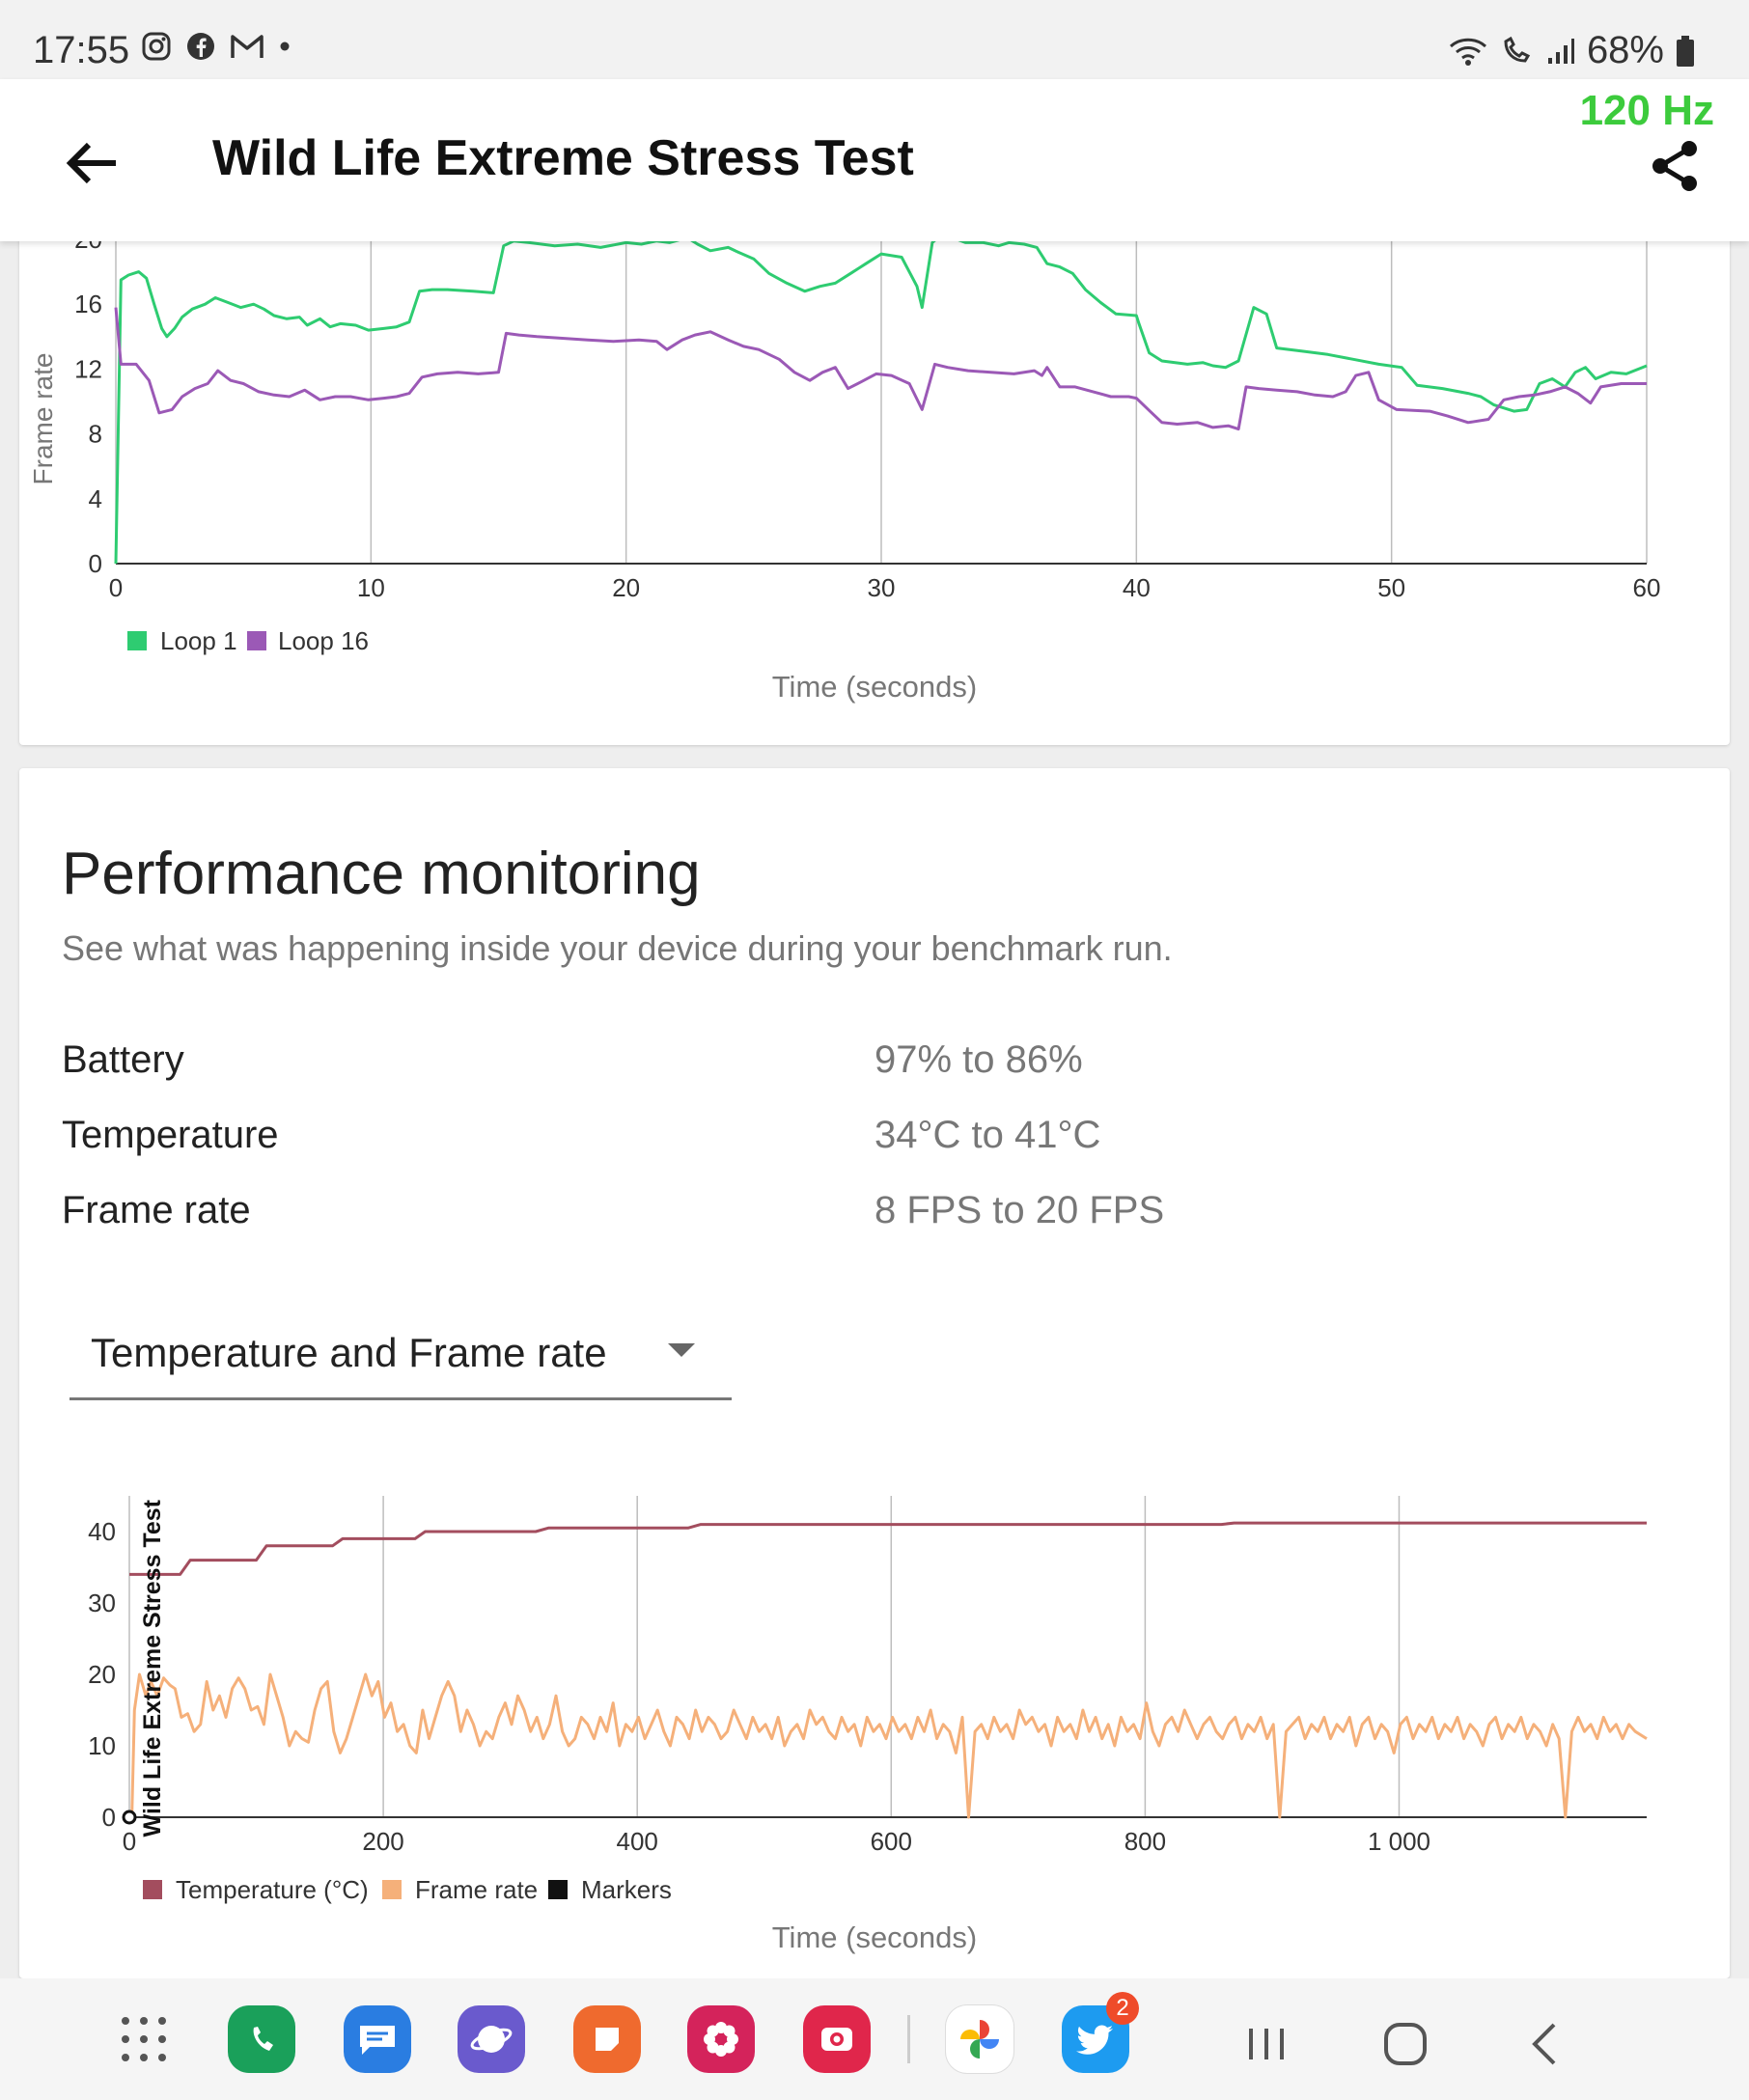  What do you see at coordinates (1122, 2008) in the screenshot?
I see `notification-badge: 2` at bounding box center [1122, 2008].